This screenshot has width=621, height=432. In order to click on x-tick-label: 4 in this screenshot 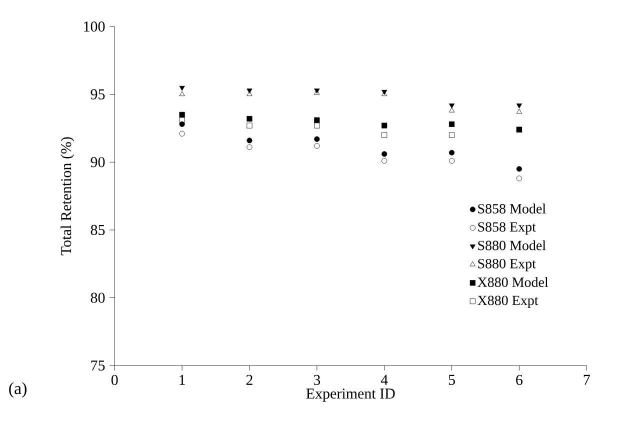, I will do `click(384, 379)`.